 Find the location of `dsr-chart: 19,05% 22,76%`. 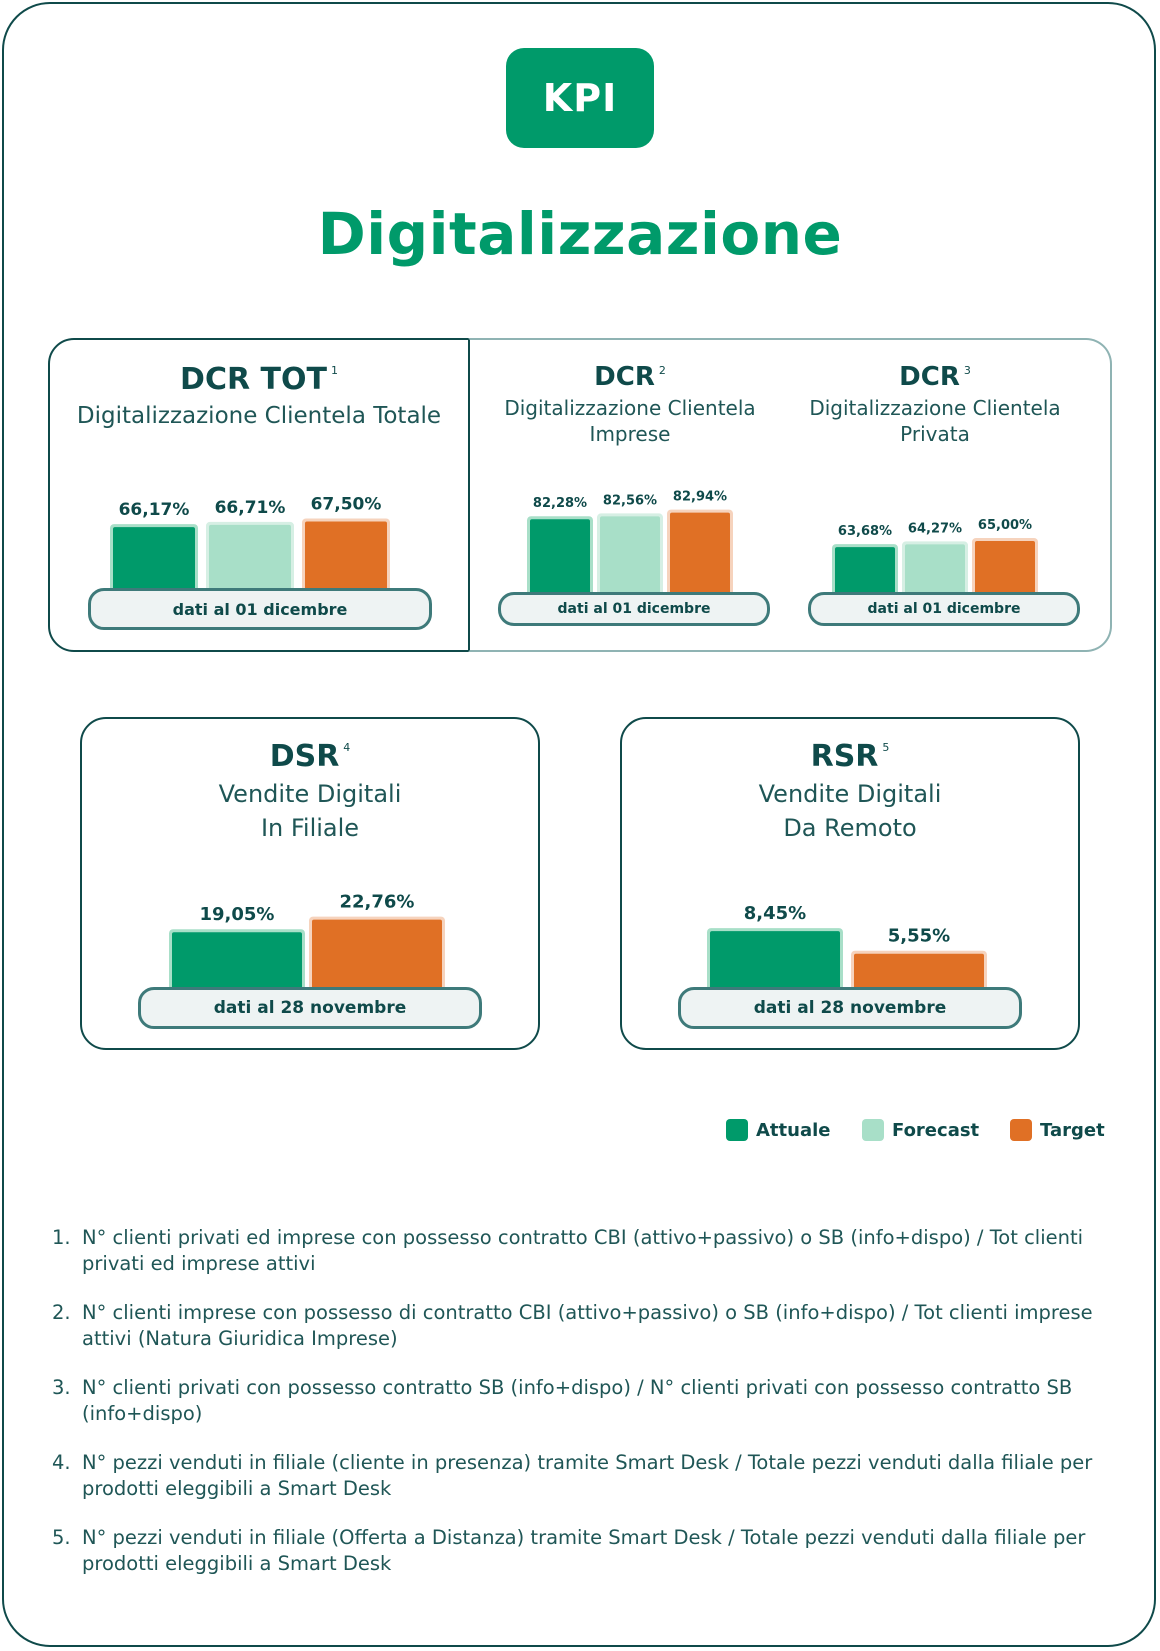

dsr-chart: 19,05% 22,76% is located at coordinates (307, 944).